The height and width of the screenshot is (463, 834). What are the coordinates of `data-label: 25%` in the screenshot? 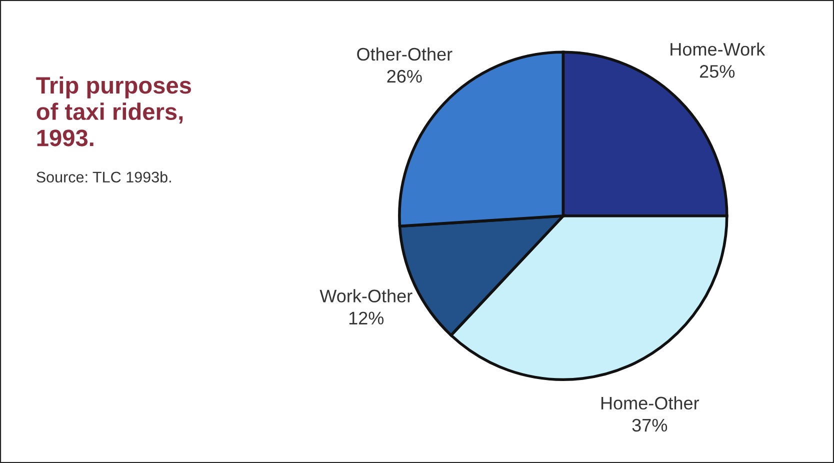 It's located at (717, 71).